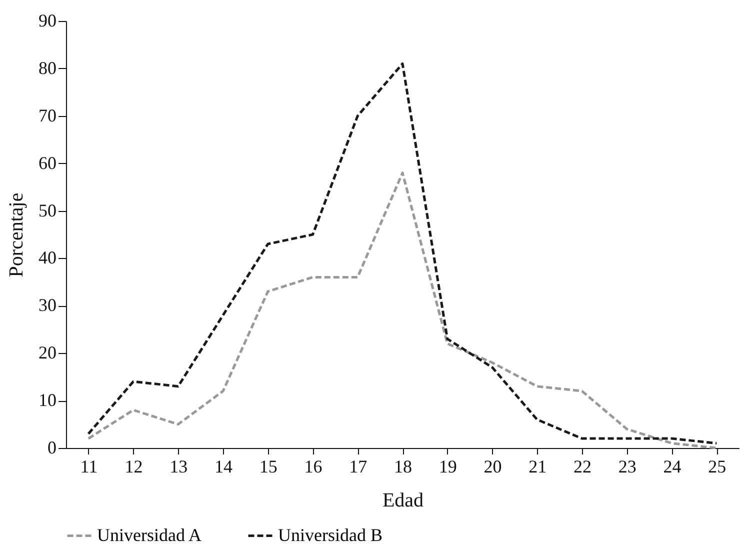 The width and height of the screenshot is (745, 551). I want to click on x-tick-label: 12, so click(133, 466).